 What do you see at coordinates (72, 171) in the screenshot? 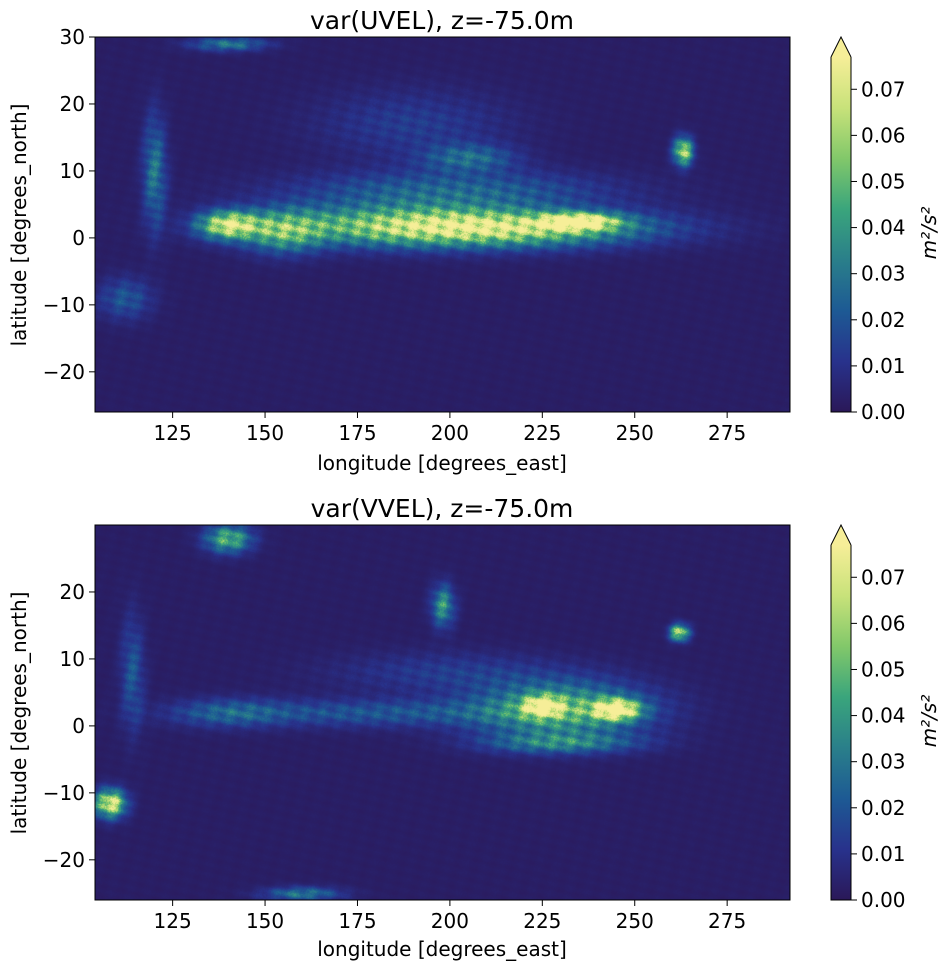
I see `uvel-y-tick-label: 10` at bounding box center [72, 171].